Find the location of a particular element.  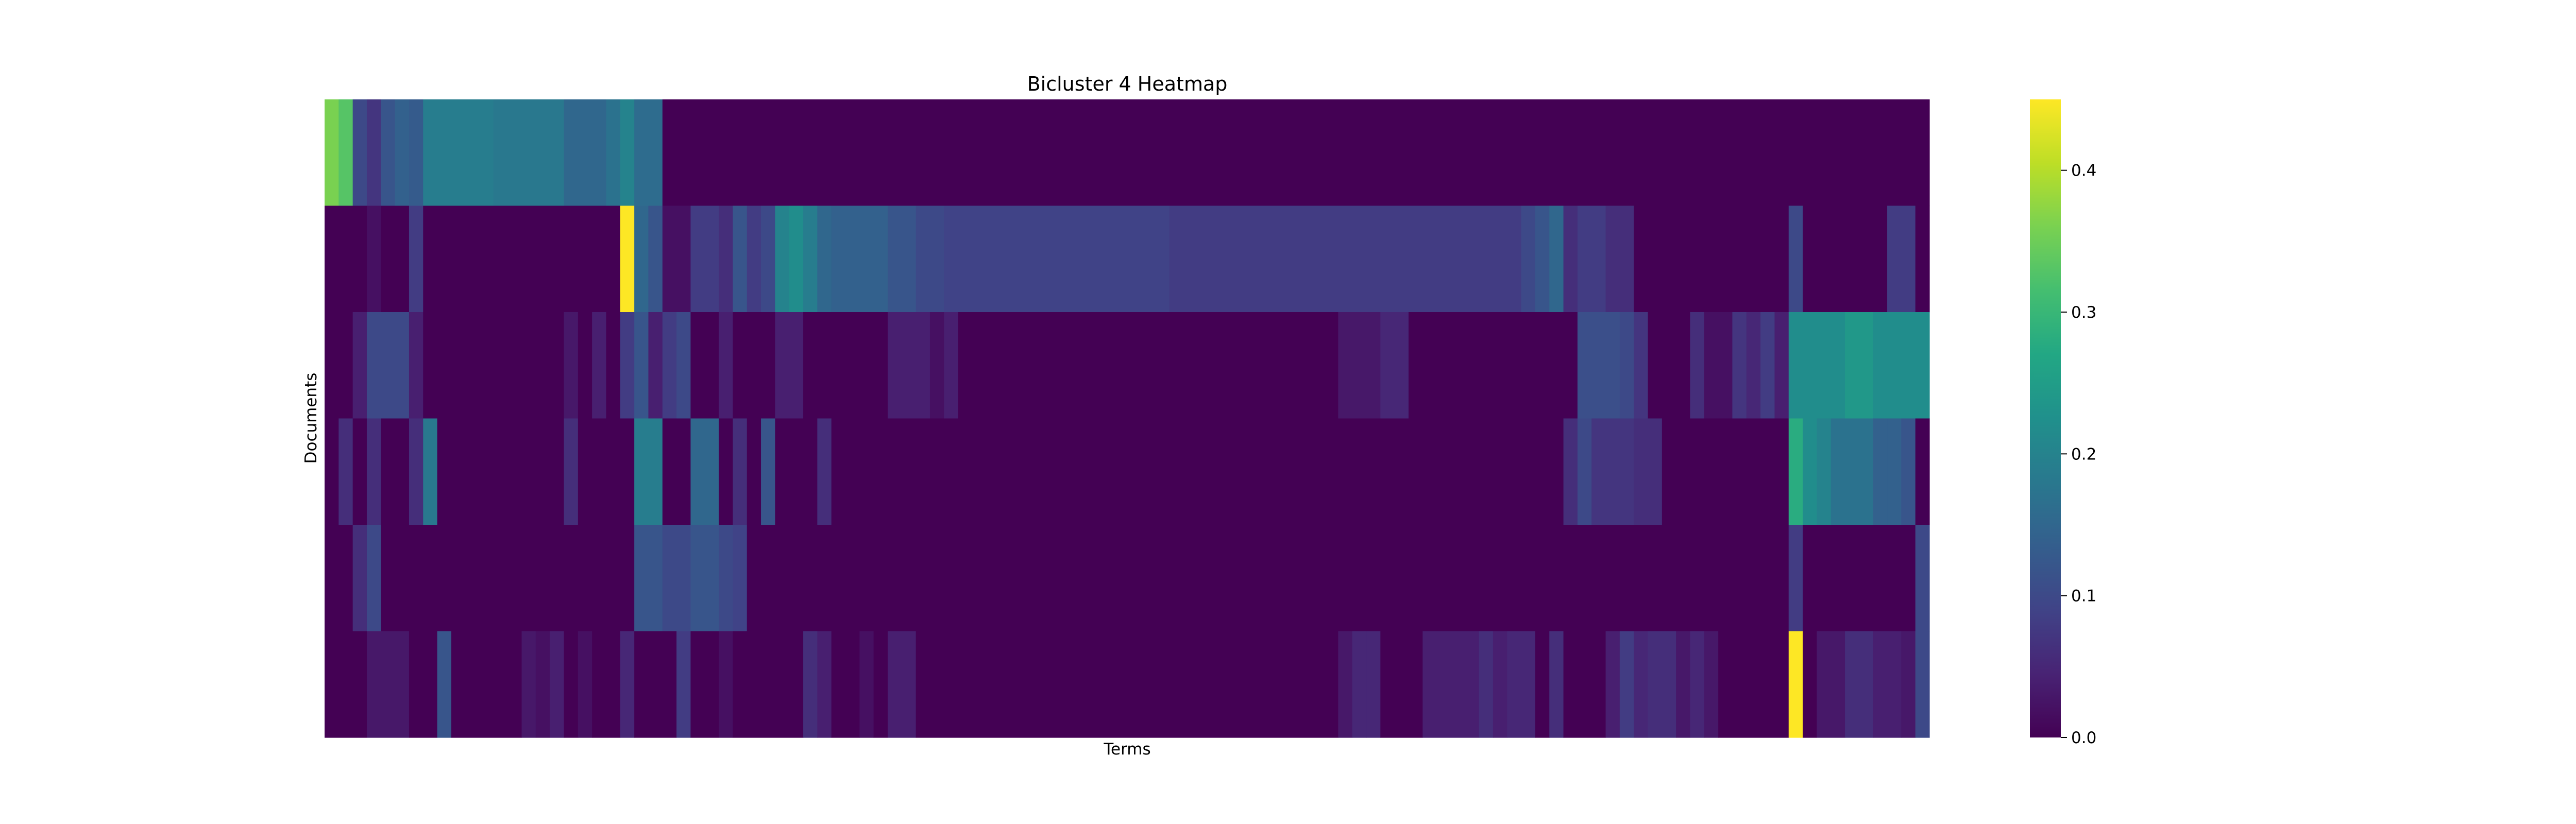

heatmap-cell-r5-s41 is located at coordinates (1697, 684).